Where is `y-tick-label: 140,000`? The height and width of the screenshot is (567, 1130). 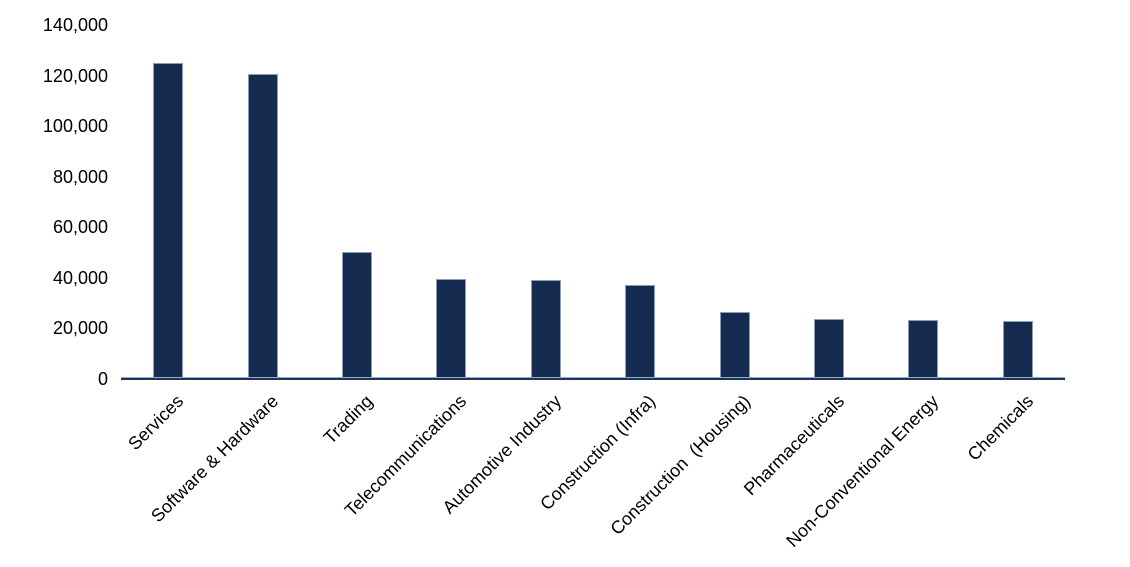
y-tick-label: 140,000 is located at coordinates (75, 25).